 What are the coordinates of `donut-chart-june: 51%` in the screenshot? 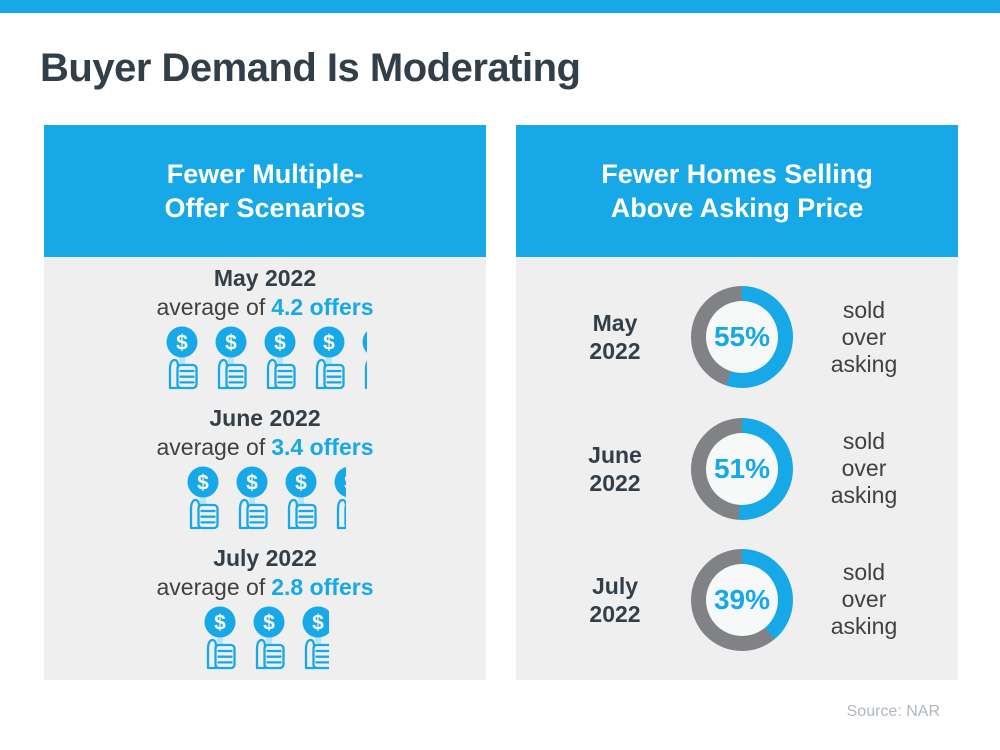 It's located at (742, 468).